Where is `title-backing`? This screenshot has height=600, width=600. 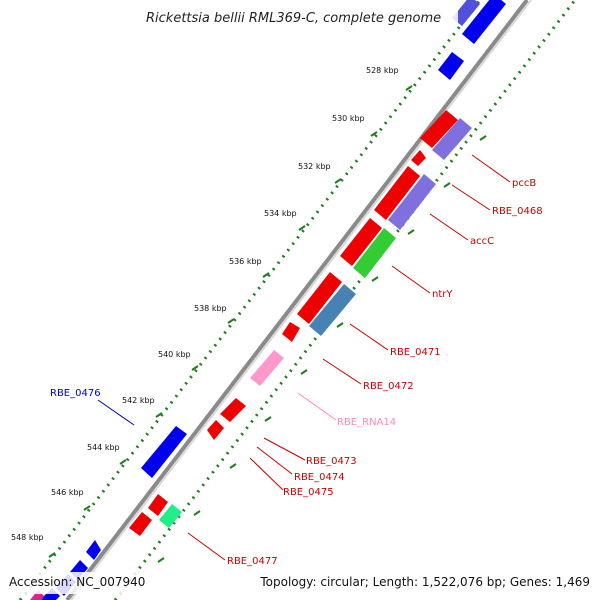 title-backing is located at coordinates (299, 16).